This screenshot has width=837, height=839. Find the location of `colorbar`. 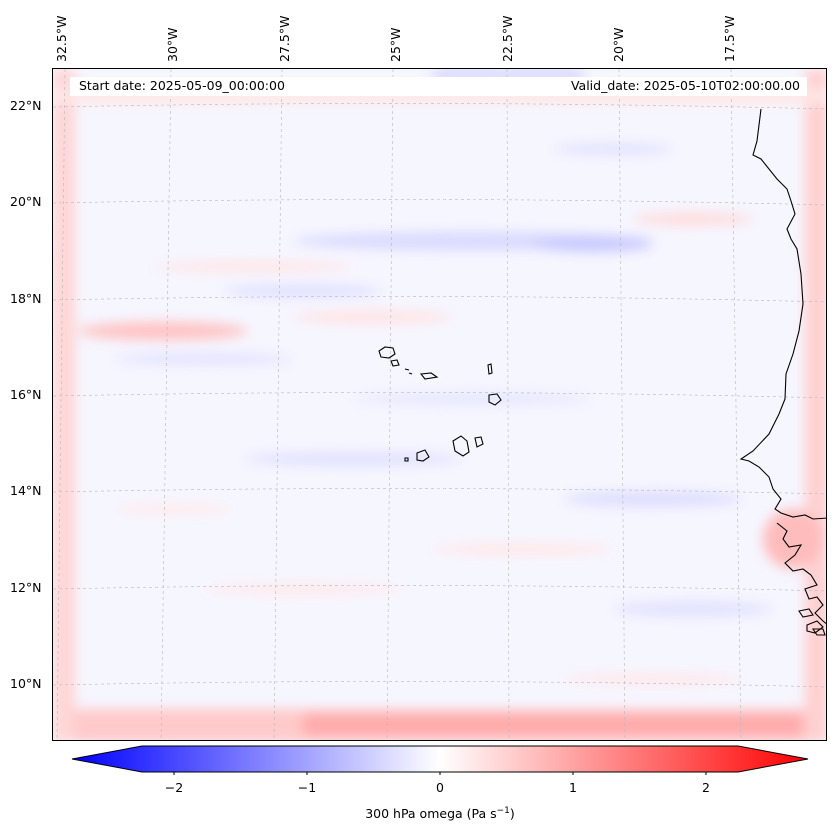

colorbar is located at coordinates (440, 760).